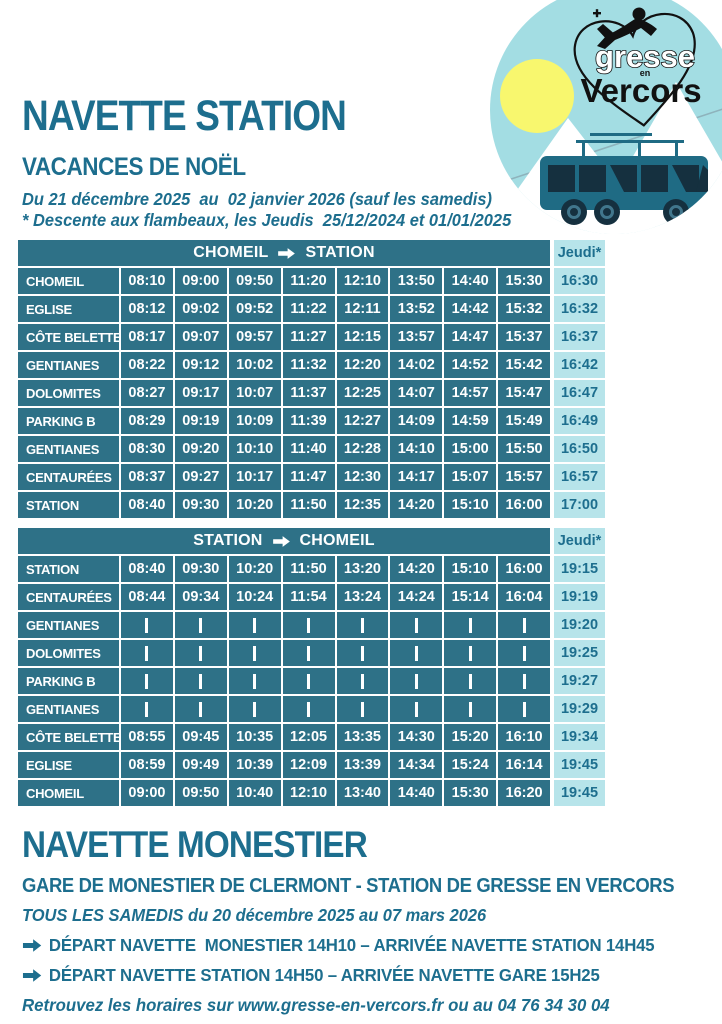 The image size is (722, 1024). I want to click on time-cell: 12:11, so click(362, 309).